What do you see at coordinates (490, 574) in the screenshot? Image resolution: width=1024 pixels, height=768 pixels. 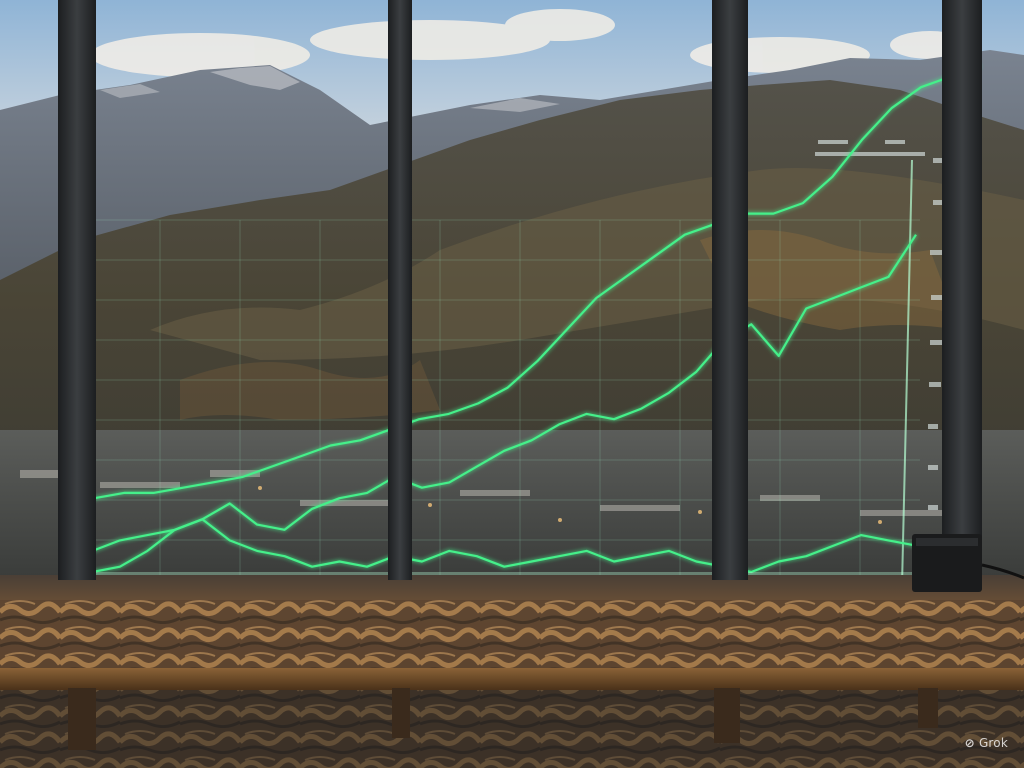 I see `glass-shelf` at bounding box center [490, 574].